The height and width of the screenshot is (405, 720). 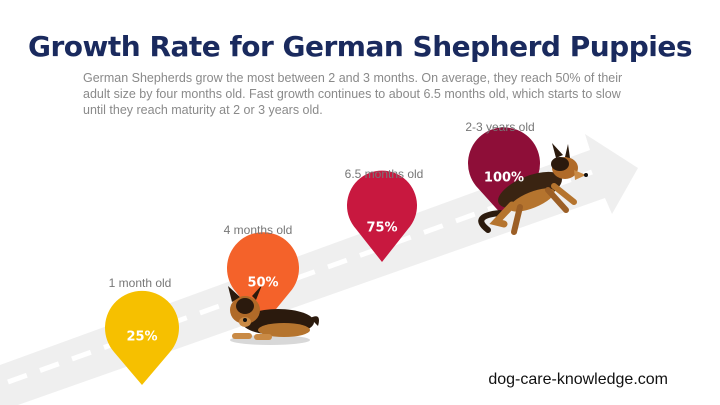 I want to click on stage-percent-4: 100%, so click(x=504, y=178).